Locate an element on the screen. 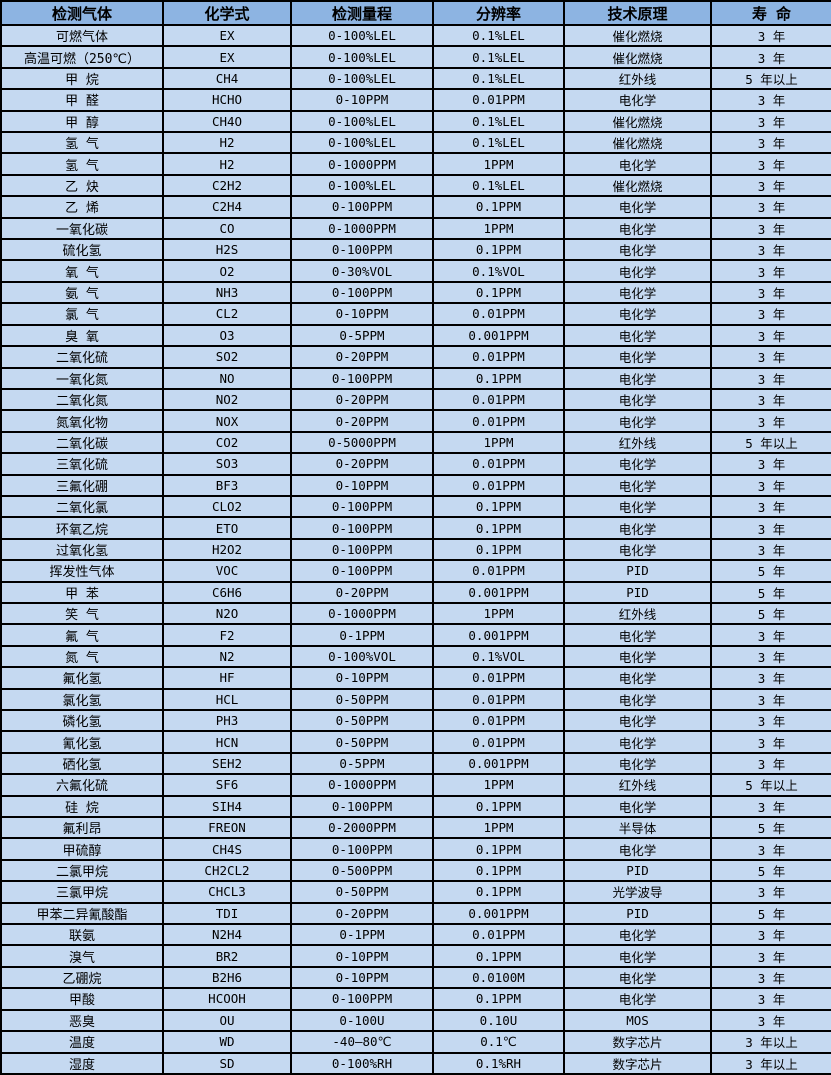 The height and width of the screenshot is (1075, 831). table-cell: 红外线 is located at coordinates (637, 785).